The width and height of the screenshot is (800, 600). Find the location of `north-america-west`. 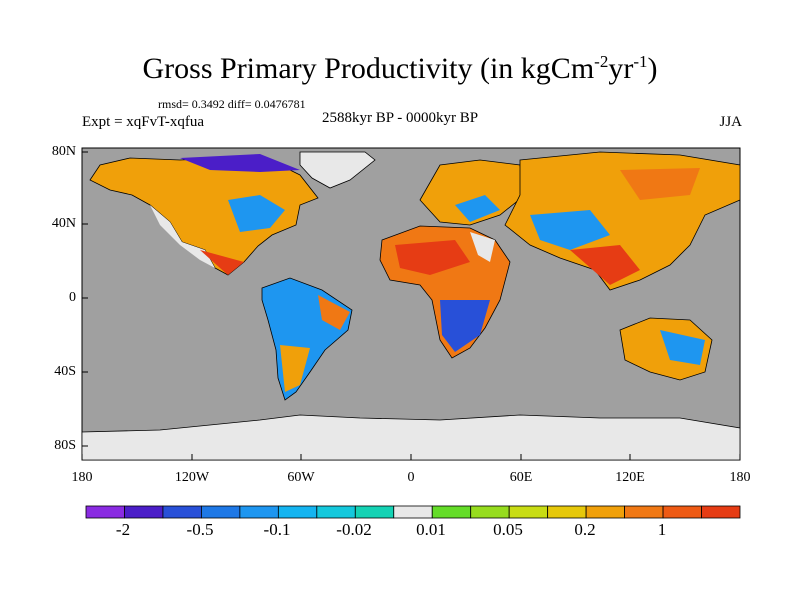

north-america-west is located at coordinates (182, 236).